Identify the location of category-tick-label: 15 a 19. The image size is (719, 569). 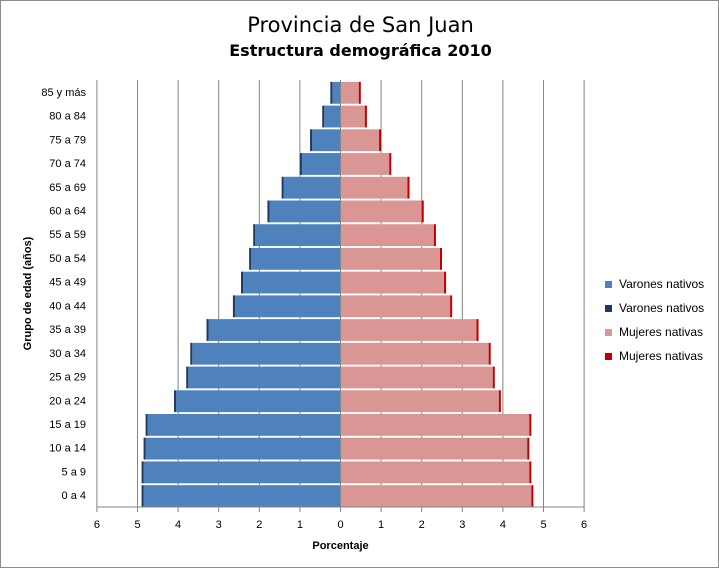
(67, 425).